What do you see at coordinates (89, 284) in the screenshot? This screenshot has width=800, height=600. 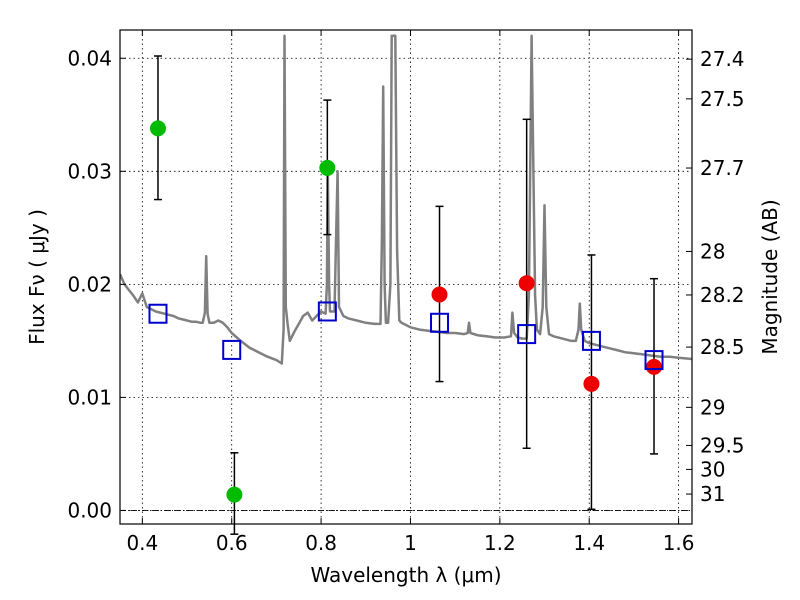 I see `y-tick-label: 0.02` at bounding box center [89, 284].